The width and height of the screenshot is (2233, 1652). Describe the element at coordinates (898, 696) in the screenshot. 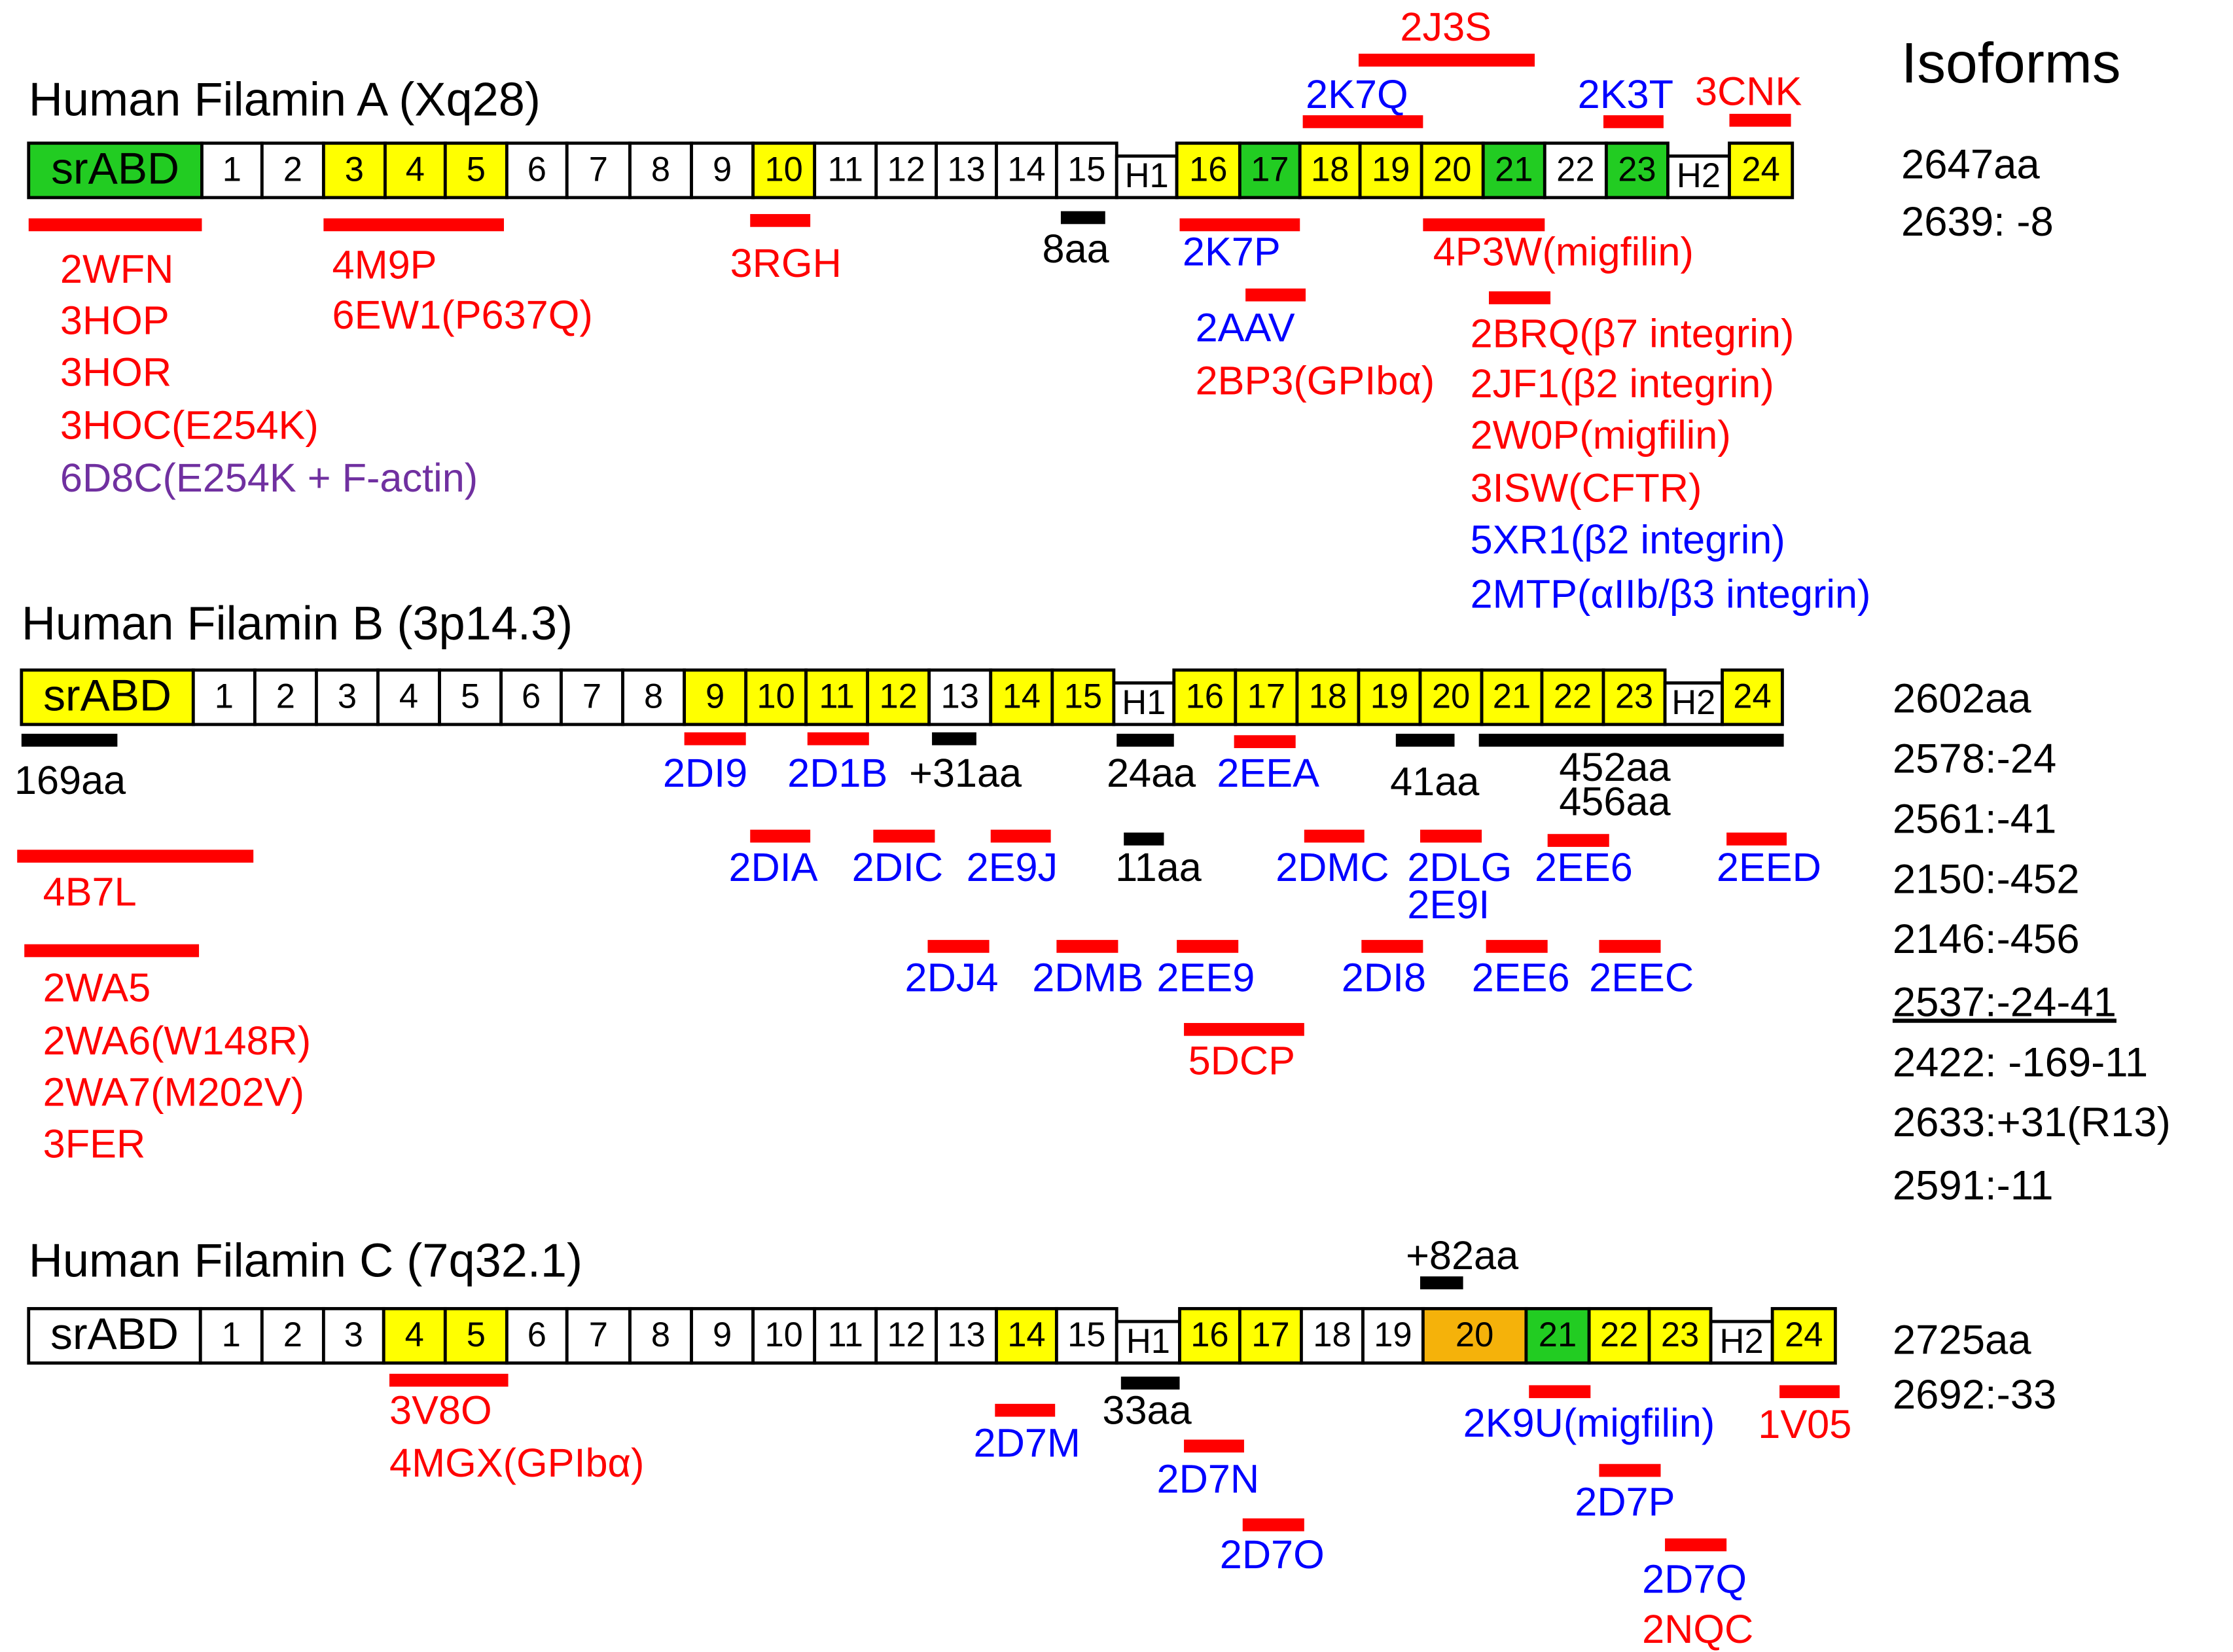

I see `filaminB-domain-label-12: 12` at that location.